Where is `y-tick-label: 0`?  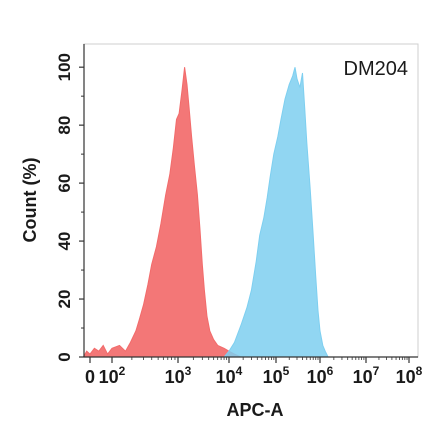 y-tick-label: 0 is located at coordinates (64, 356).